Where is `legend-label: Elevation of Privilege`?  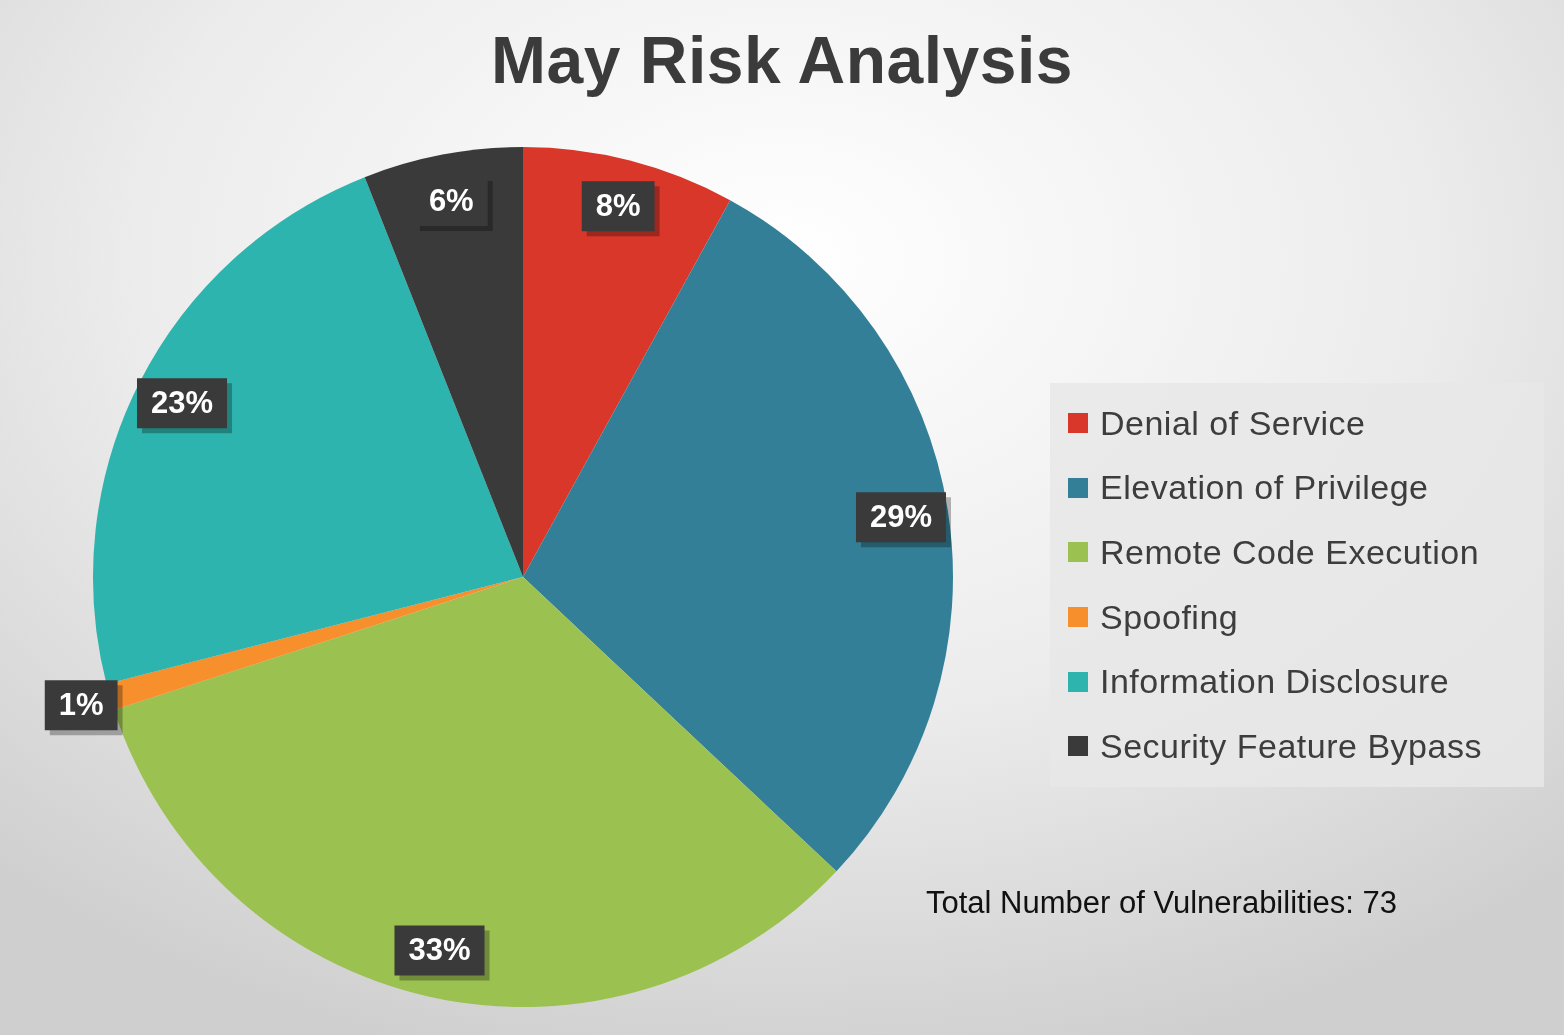 legend-label: Elevation of Privilege is located at coordinates (1264, 488).